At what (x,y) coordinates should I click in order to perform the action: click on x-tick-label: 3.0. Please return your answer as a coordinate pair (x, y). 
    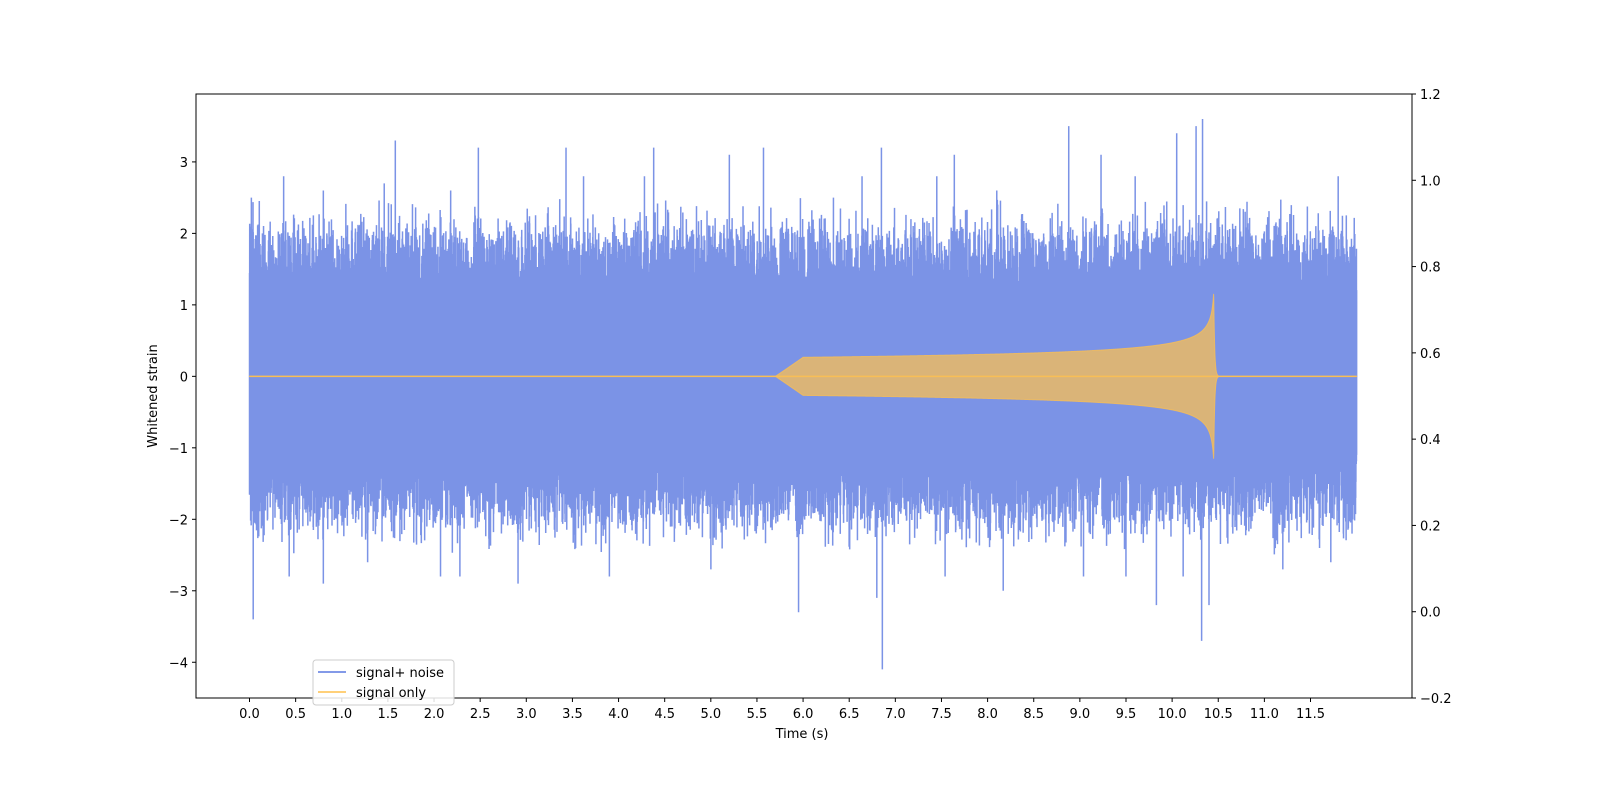
    Looking at the image, I should click on (526, 714).